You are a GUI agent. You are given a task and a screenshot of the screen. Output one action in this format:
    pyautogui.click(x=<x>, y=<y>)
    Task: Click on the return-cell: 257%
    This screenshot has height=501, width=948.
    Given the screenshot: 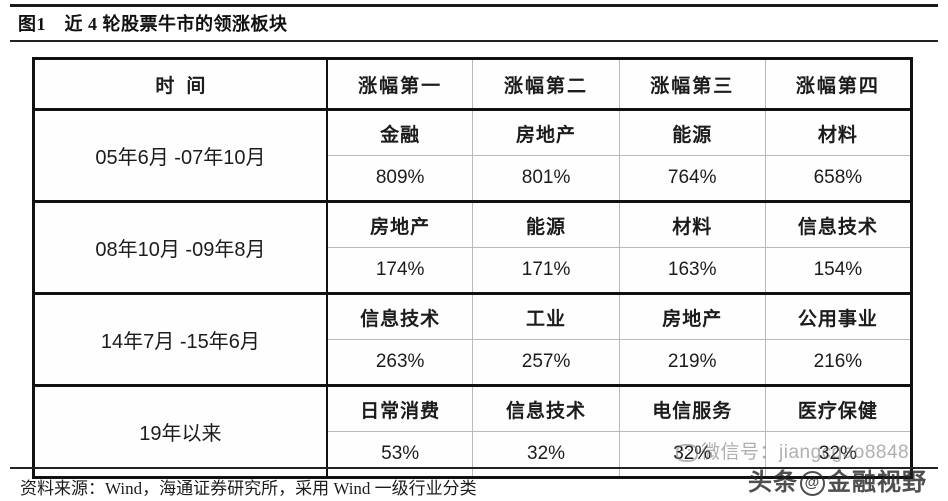 What is the action you would take?
    pyautogui.click(x=546, y=362)
    